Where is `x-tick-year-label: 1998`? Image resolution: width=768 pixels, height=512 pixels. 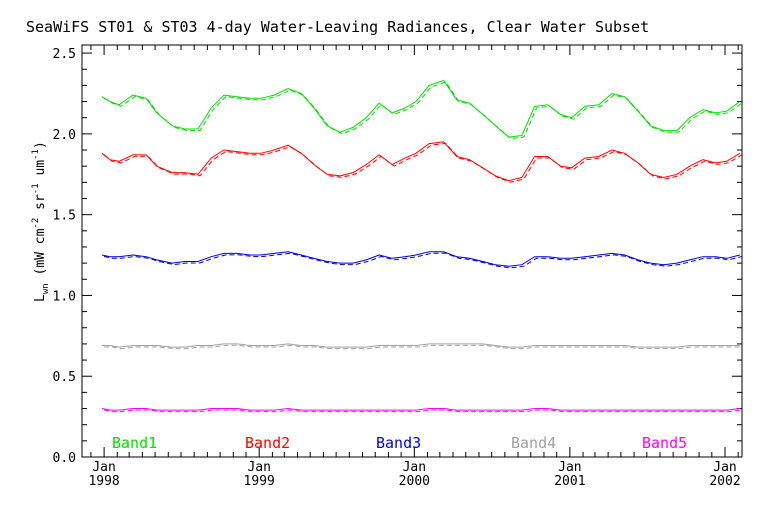
x-tick-year-label: 1998 is located at coordinates (103, 481).